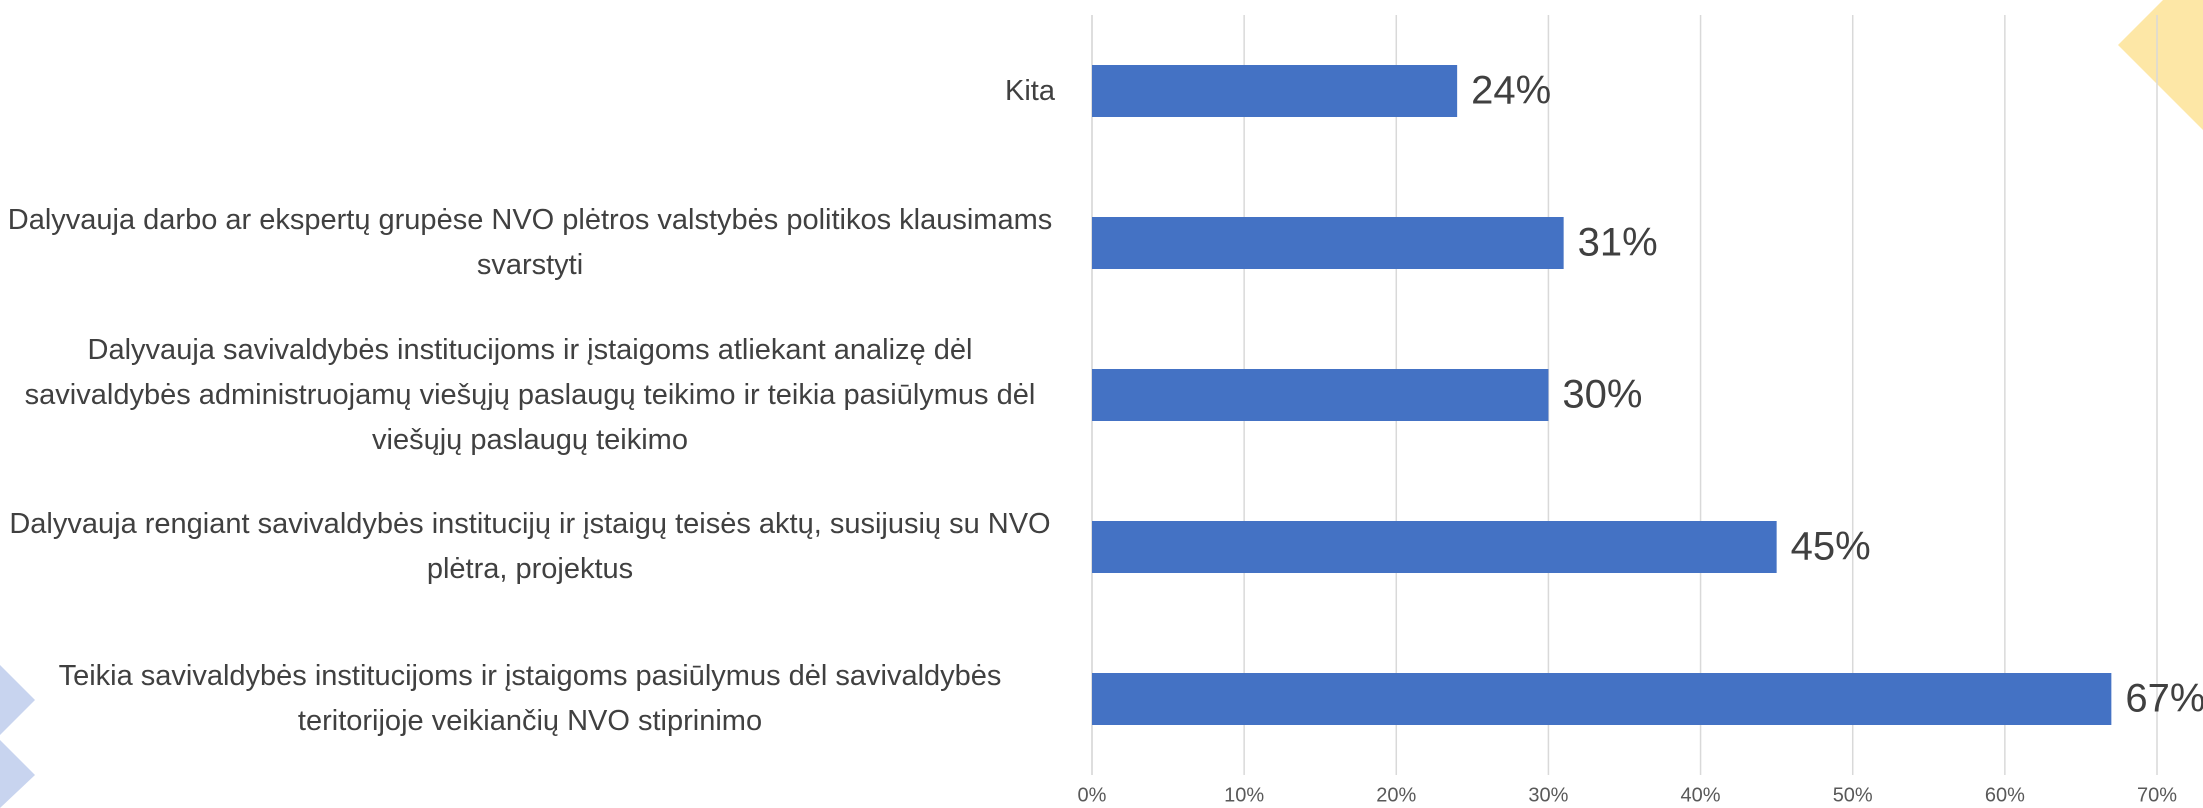 The image size is (2203, 808). I want to click on value-label: 31%, so click(1618, 243).